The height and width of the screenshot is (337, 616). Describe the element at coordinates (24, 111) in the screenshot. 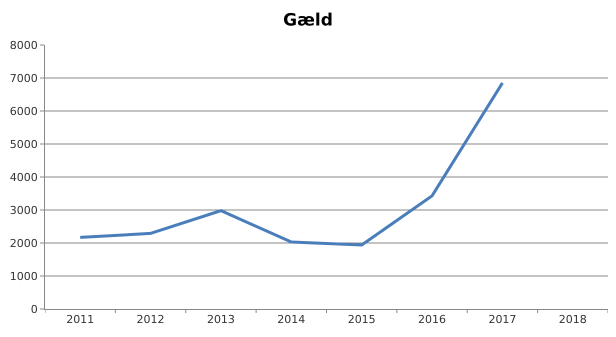

I see `y-tick-label: 6000` at that location.